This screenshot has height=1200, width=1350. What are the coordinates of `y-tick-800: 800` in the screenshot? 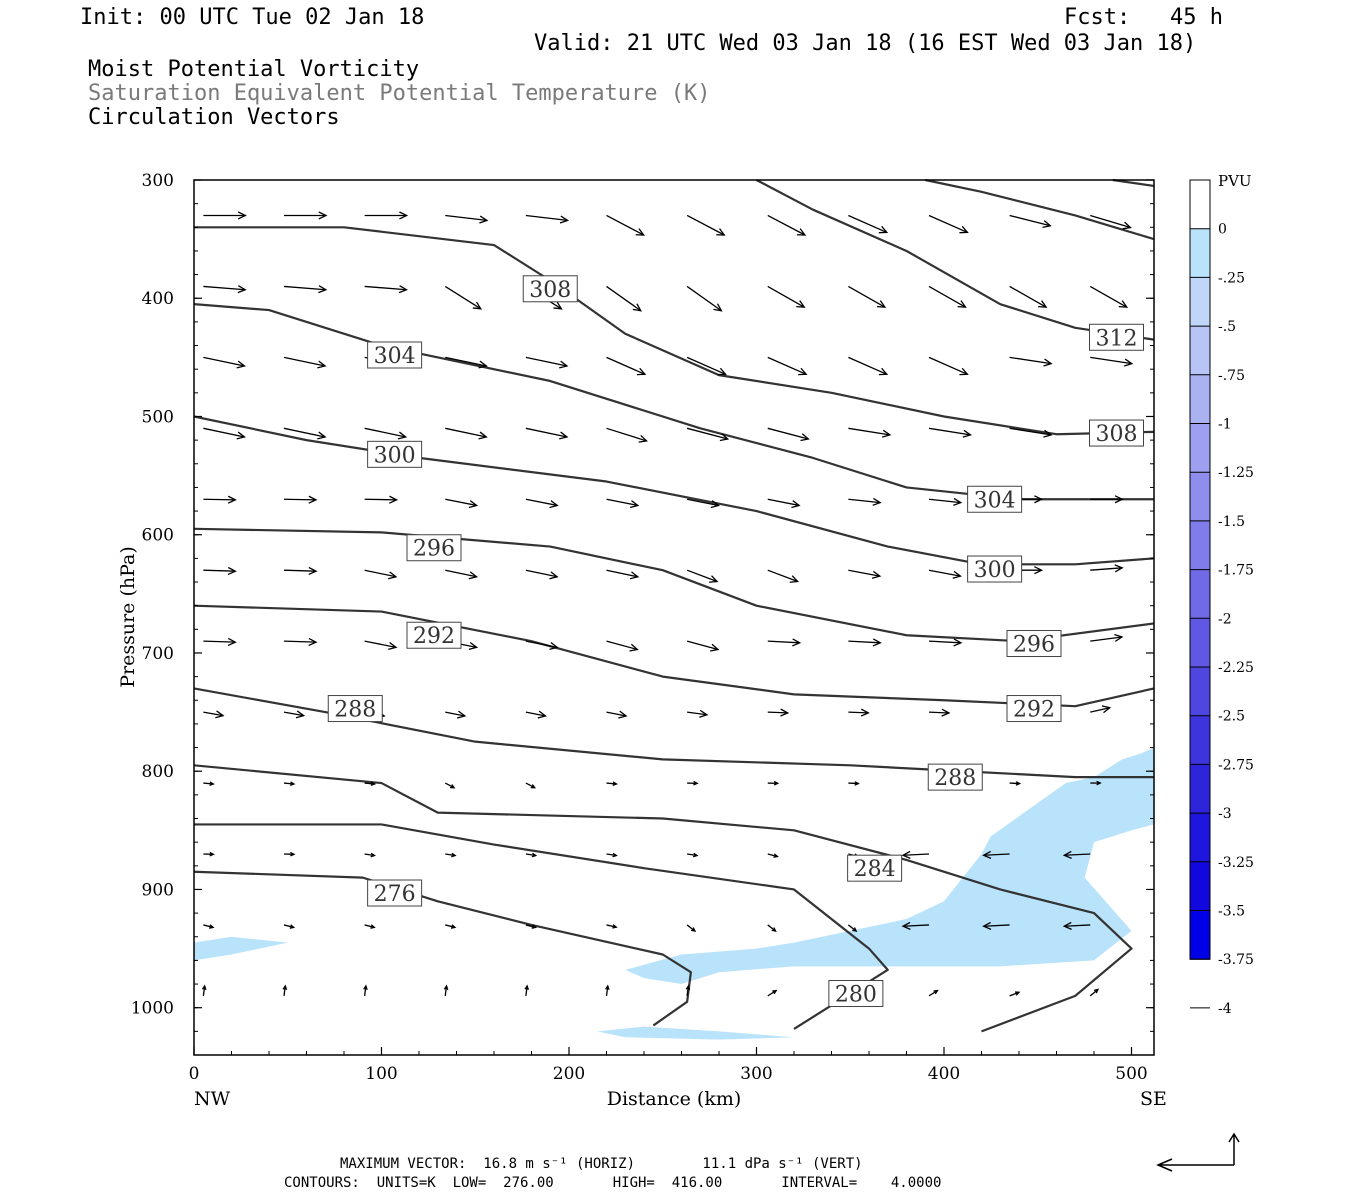 It's located at (158, 772).